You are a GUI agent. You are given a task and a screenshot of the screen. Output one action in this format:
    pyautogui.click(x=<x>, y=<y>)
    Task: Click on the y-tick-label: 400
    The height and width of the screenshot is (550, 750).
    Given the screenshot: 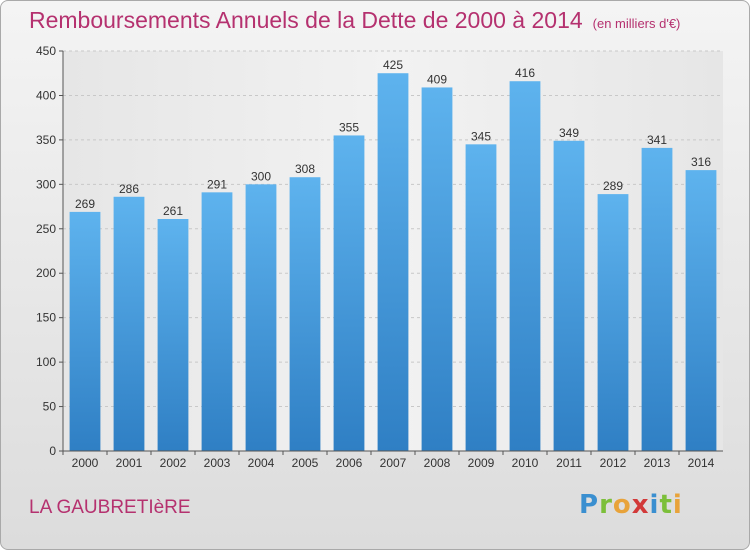 What is the action you would take?
    pyautogui.click(x=46, y=95)
    